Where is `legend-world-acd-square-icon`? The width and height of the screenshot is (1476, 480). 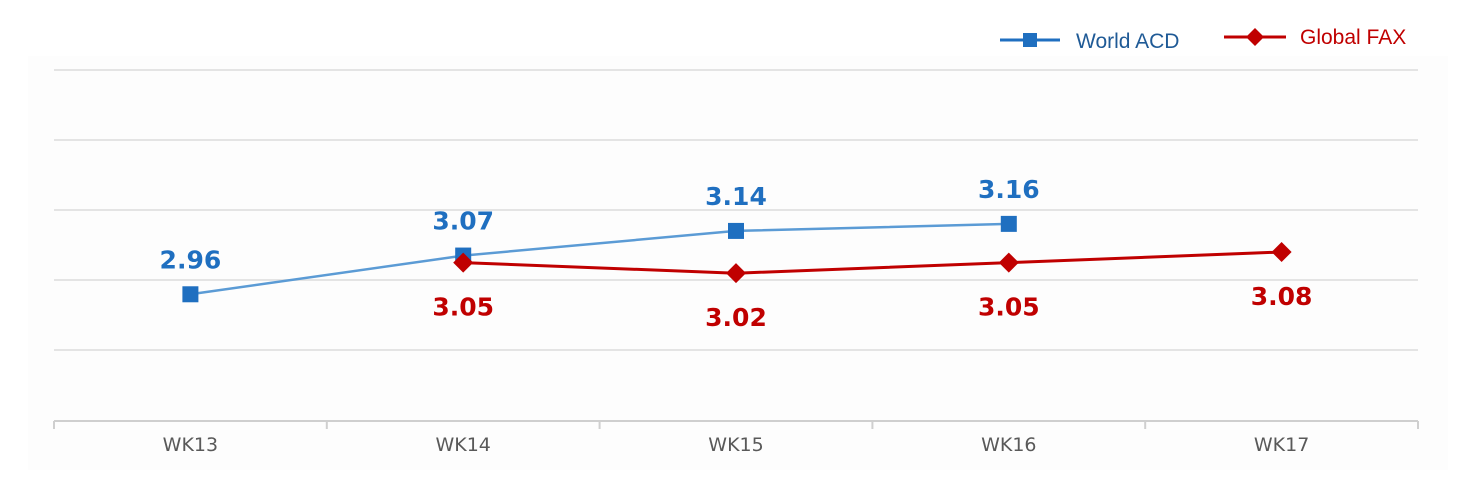
legend-world-acd-square-icon is located at coordinates (1030, 40).